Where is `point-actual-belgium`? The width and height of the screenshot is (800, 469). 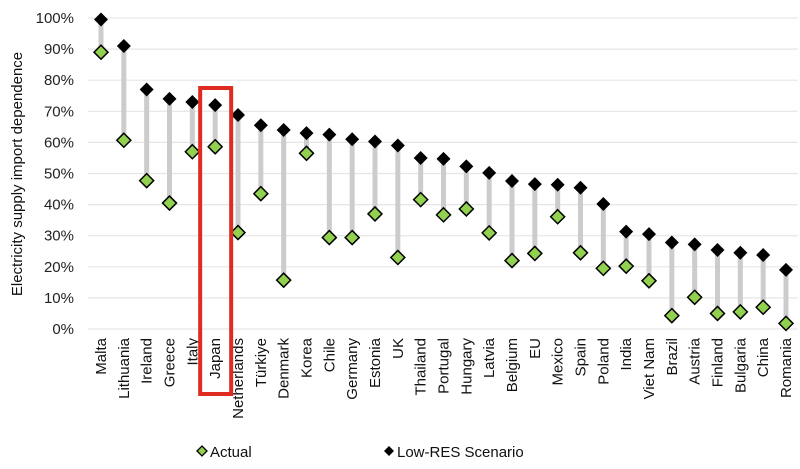
point-actual-belgium is located at coordinates (512, 260).